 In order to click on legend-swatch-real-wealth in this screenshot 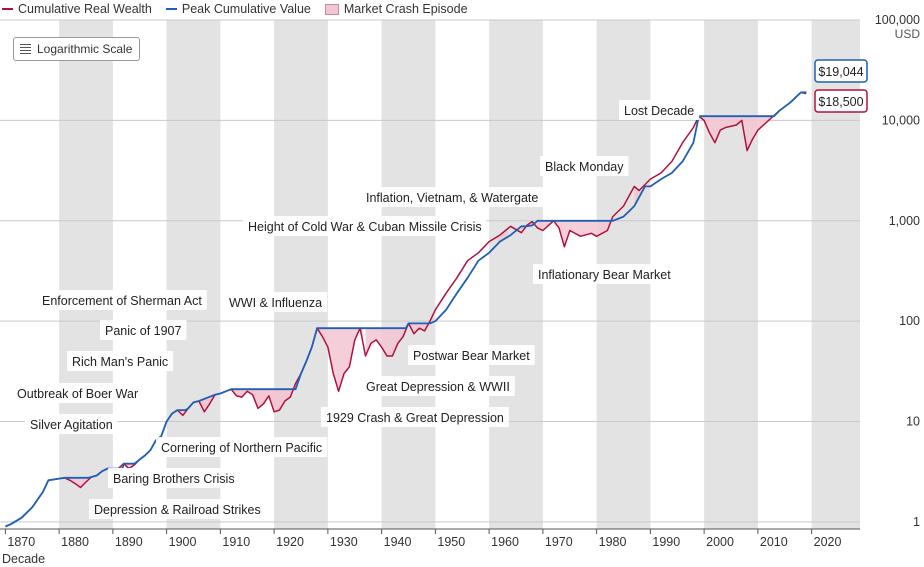, I will do `click(7, 9)`.